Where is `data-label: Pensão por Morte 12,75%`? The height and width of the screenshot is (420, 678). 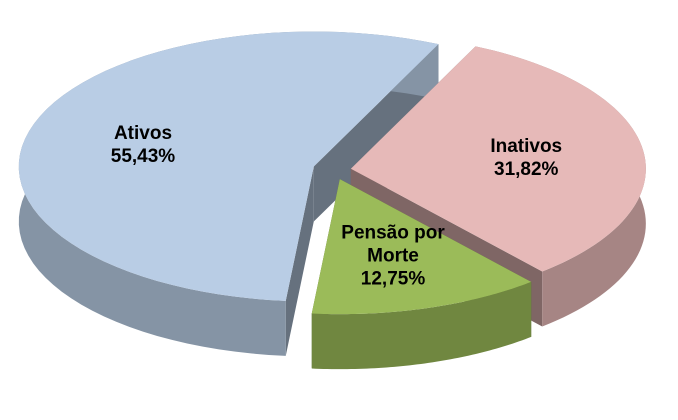 data-label: Pensão por Morte 12,75% is located at coordinates (393, 256).